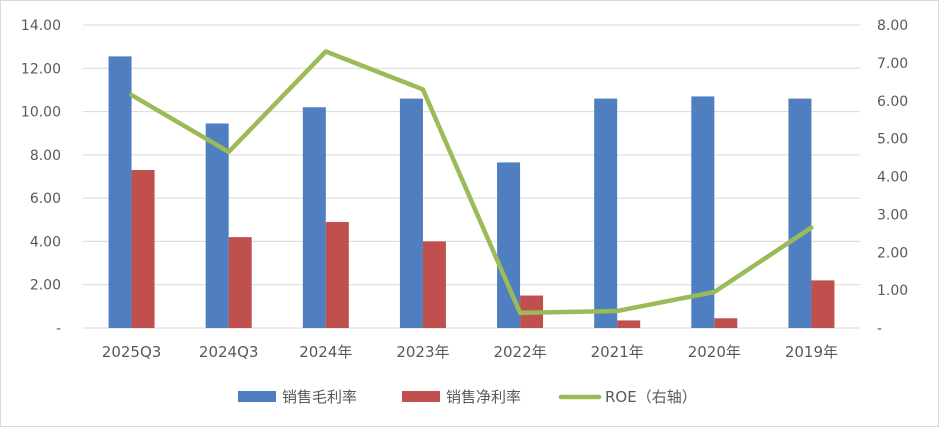 This screenshot has width=939, height=430. What do you see at coordinates (41, 113) in the screenshot?
I see `left-tick-label: 10.00` at bounding box center [41, 113].